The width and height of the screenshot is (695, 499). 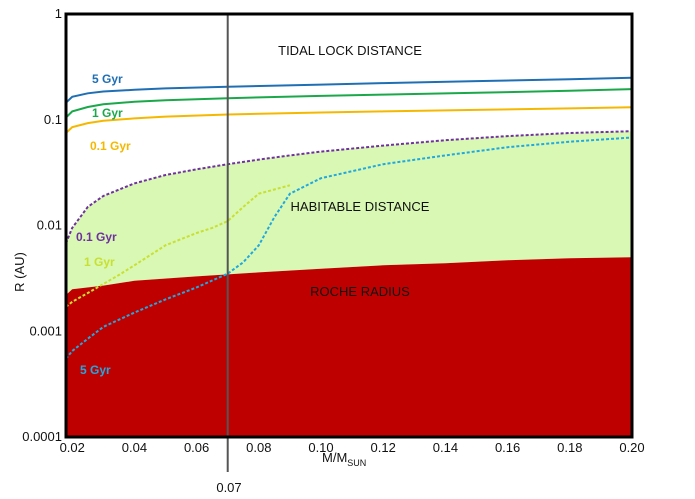 What do you see at coordinates (19, 272) in the screenshot?
I see `y-axis-title: R (AU)` at bounding box center [19, 272].